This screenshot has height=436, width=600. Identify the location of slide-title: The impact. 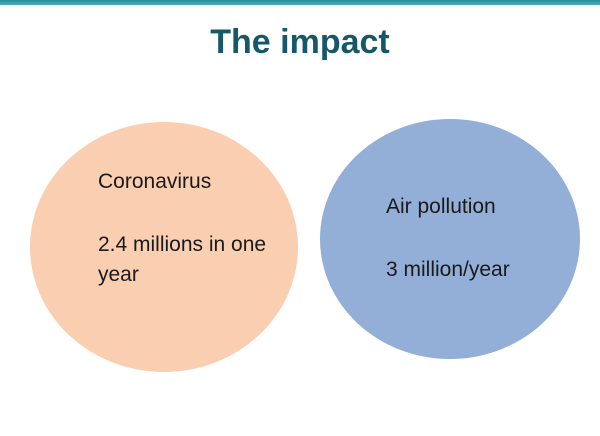
(300, 42).